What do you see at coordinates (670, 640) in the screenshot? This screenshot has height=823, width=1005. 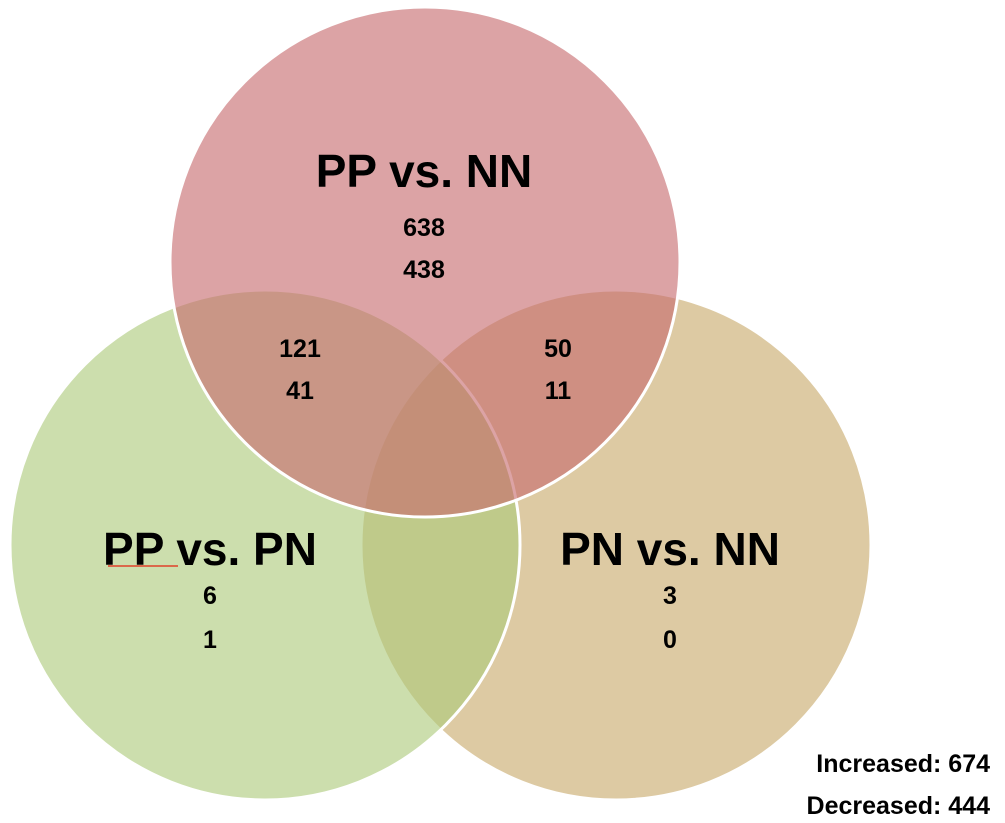 I see `count-right-decreased: 0` at bounding box center [670, 640].